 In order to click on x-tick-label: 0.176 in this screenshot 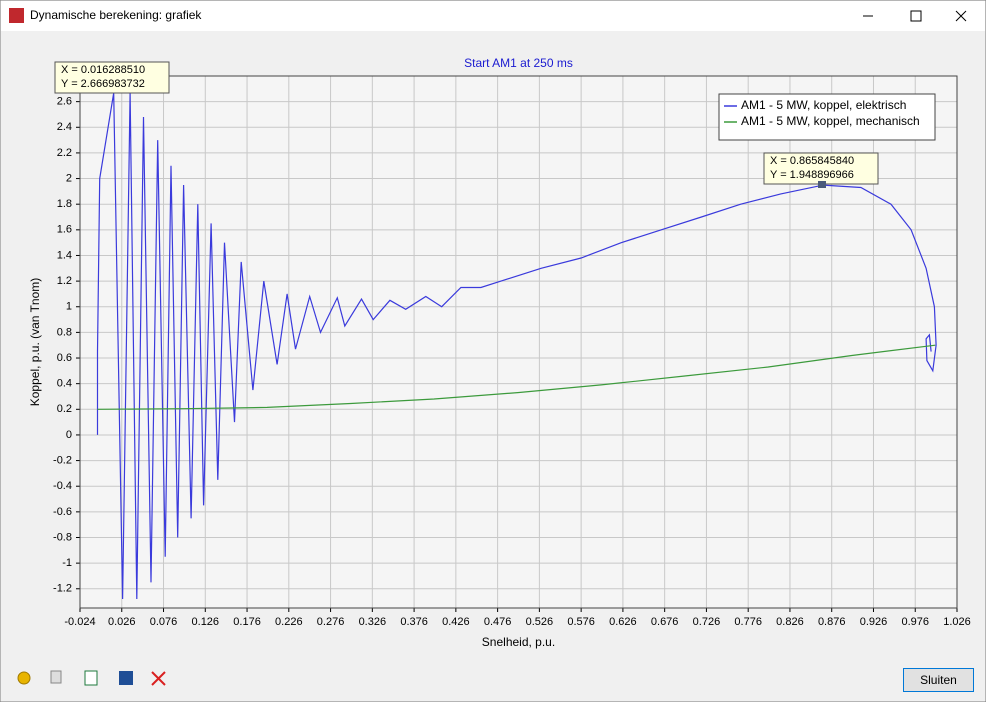, I will do `click(247, 622)`.